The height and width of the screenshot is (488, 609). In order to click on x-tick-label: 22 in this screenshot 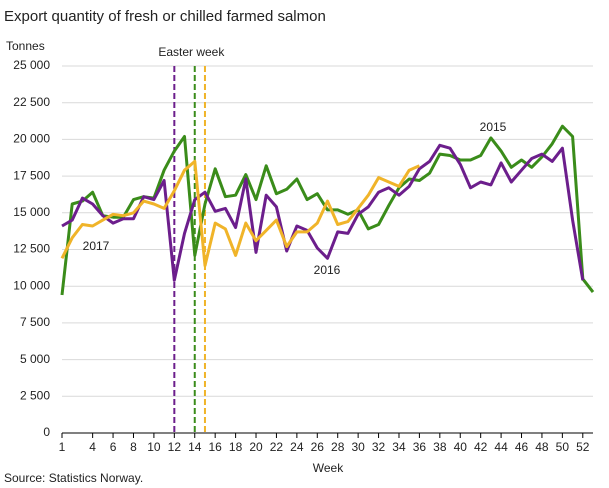, I will do `click(277, 447)`.